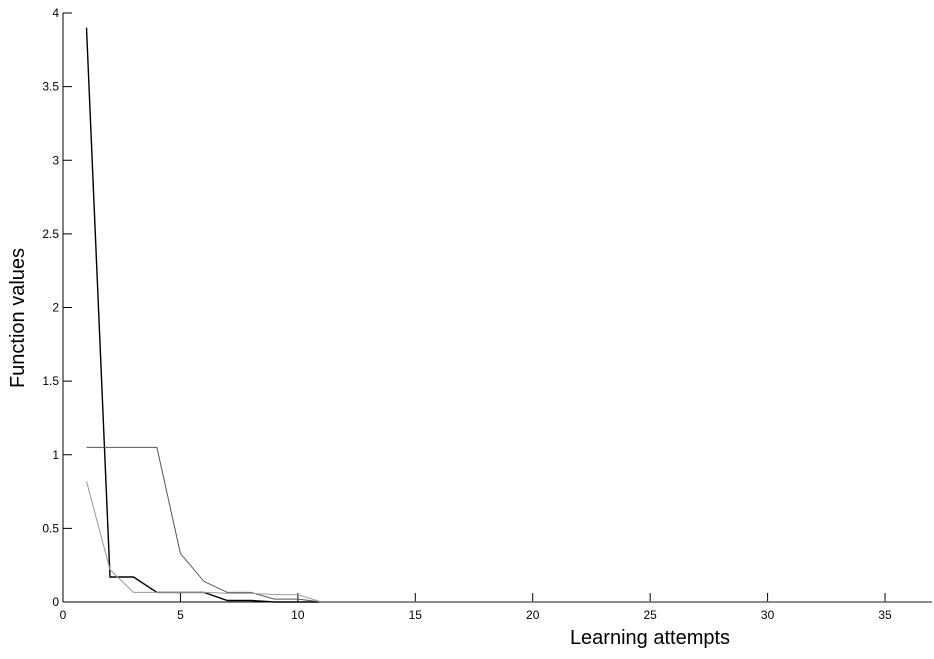 This screenshot has height=659, width=934. I want to click on x-axis-ticks: 0 5 10 15 20 25 30 35, so click(476, 607).